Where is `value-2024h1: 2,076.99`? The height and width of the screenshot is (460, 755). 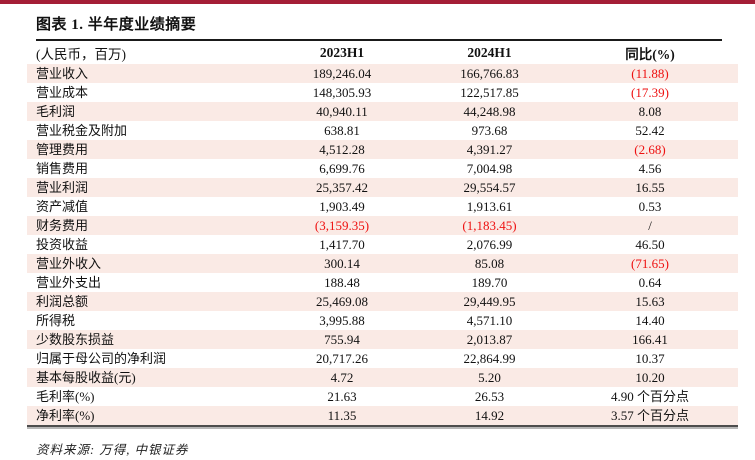 value-2024h1: 2,076.99 is located at coordinates (489, 244).